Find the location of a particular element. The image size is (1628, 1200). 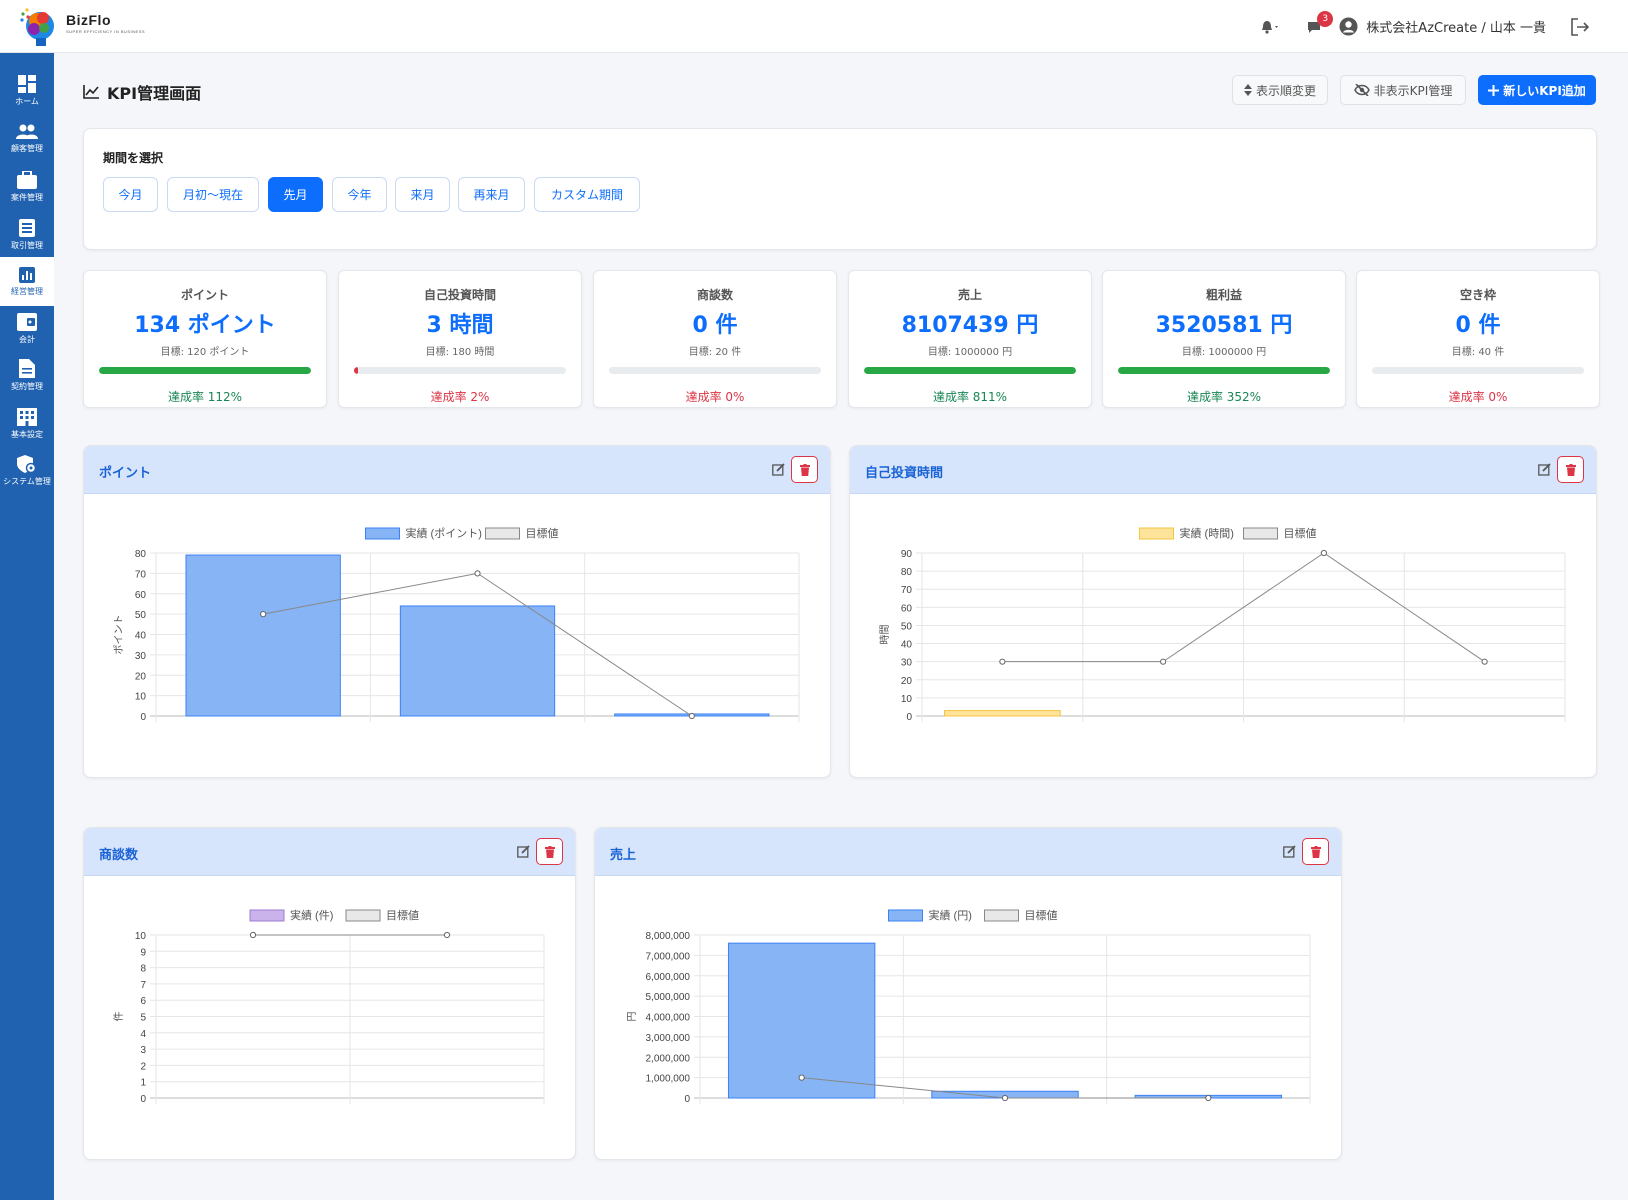

sidebar-item-accounting: 会計 is located at coordinates (27, 328).